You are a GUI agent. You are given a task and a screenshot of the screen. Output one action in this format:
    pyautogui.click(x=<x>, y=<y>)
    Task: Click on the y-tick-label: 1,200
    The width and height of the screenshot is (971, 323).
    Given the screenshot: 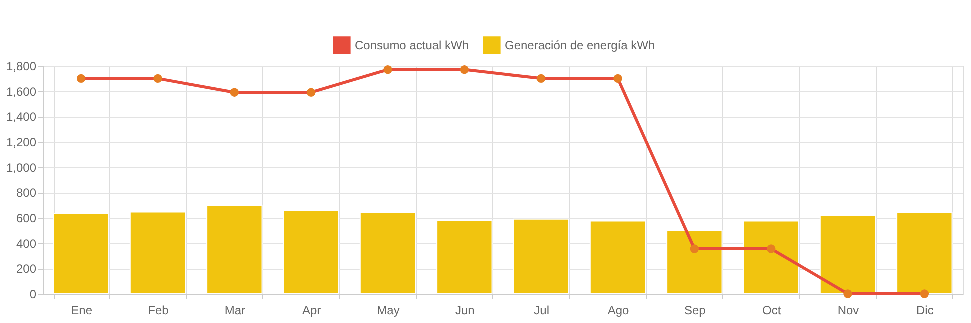 What is the action you would take?
    pyautogui.click(x=21, y=143)
    